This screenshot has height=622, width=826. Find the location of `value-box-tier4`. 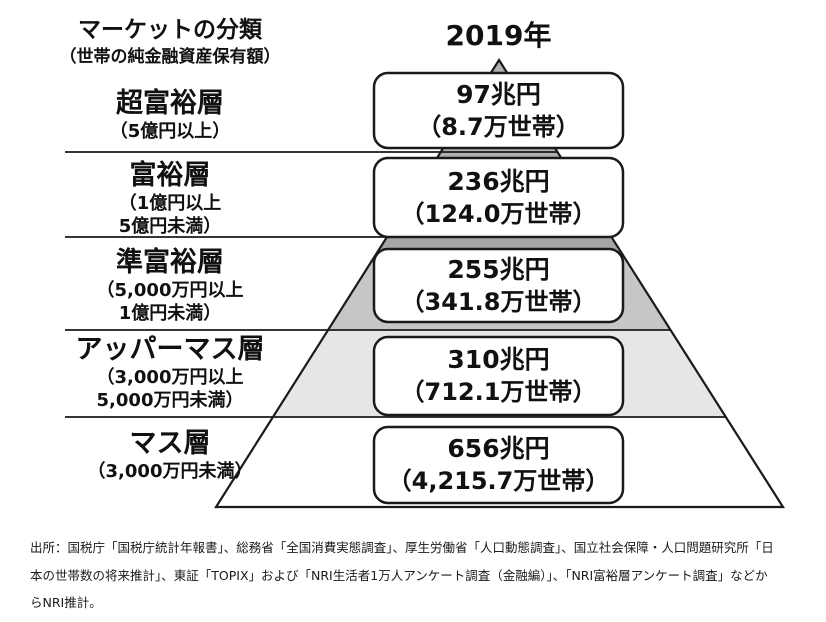

value-box-tier4 is located at coordinates (498, 376).